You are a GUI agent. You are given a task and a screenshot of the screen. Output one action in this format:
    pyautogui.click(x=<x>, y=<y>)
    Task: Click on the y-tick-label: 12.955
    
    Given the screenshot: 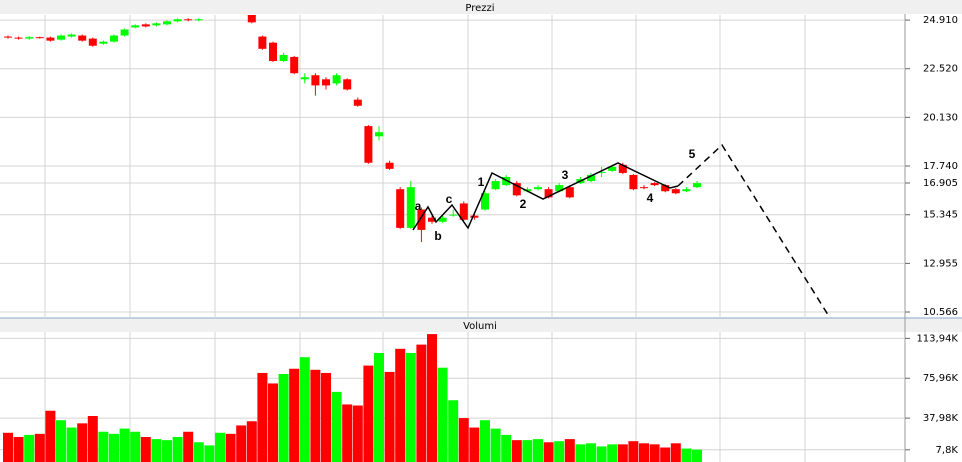 What is the action you would take?
    pyautogui.click(x=940, y=263)
    